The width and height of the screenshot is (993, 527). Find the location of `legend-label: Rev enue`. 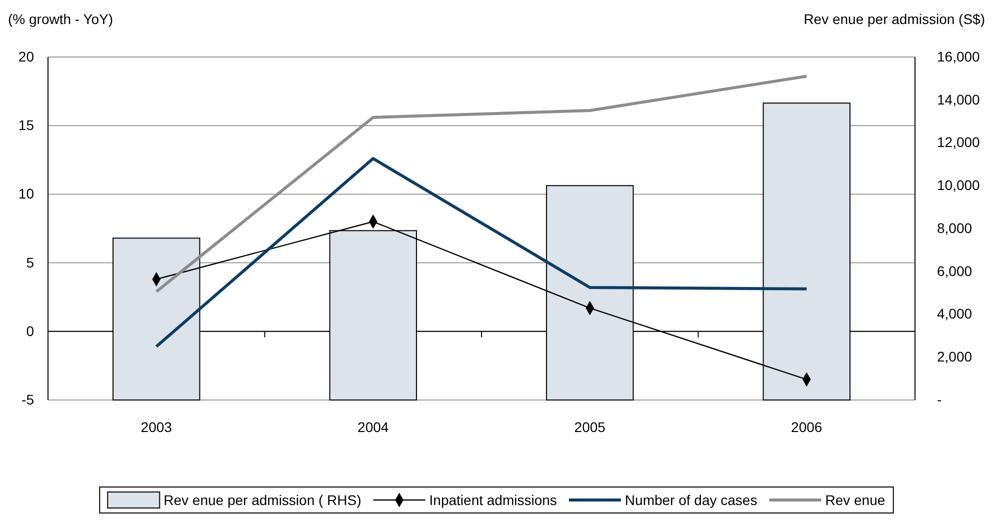

legend-label: Rev enue is located at coordinates (855, 500).